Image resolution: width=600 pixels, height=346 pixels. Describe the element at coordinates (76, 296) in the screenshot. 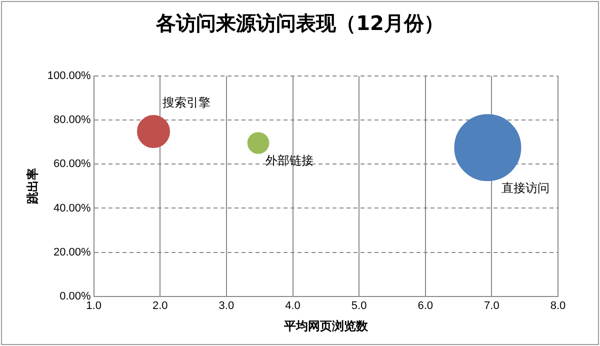

I see `y-tick-label: 0.00%` at that location.